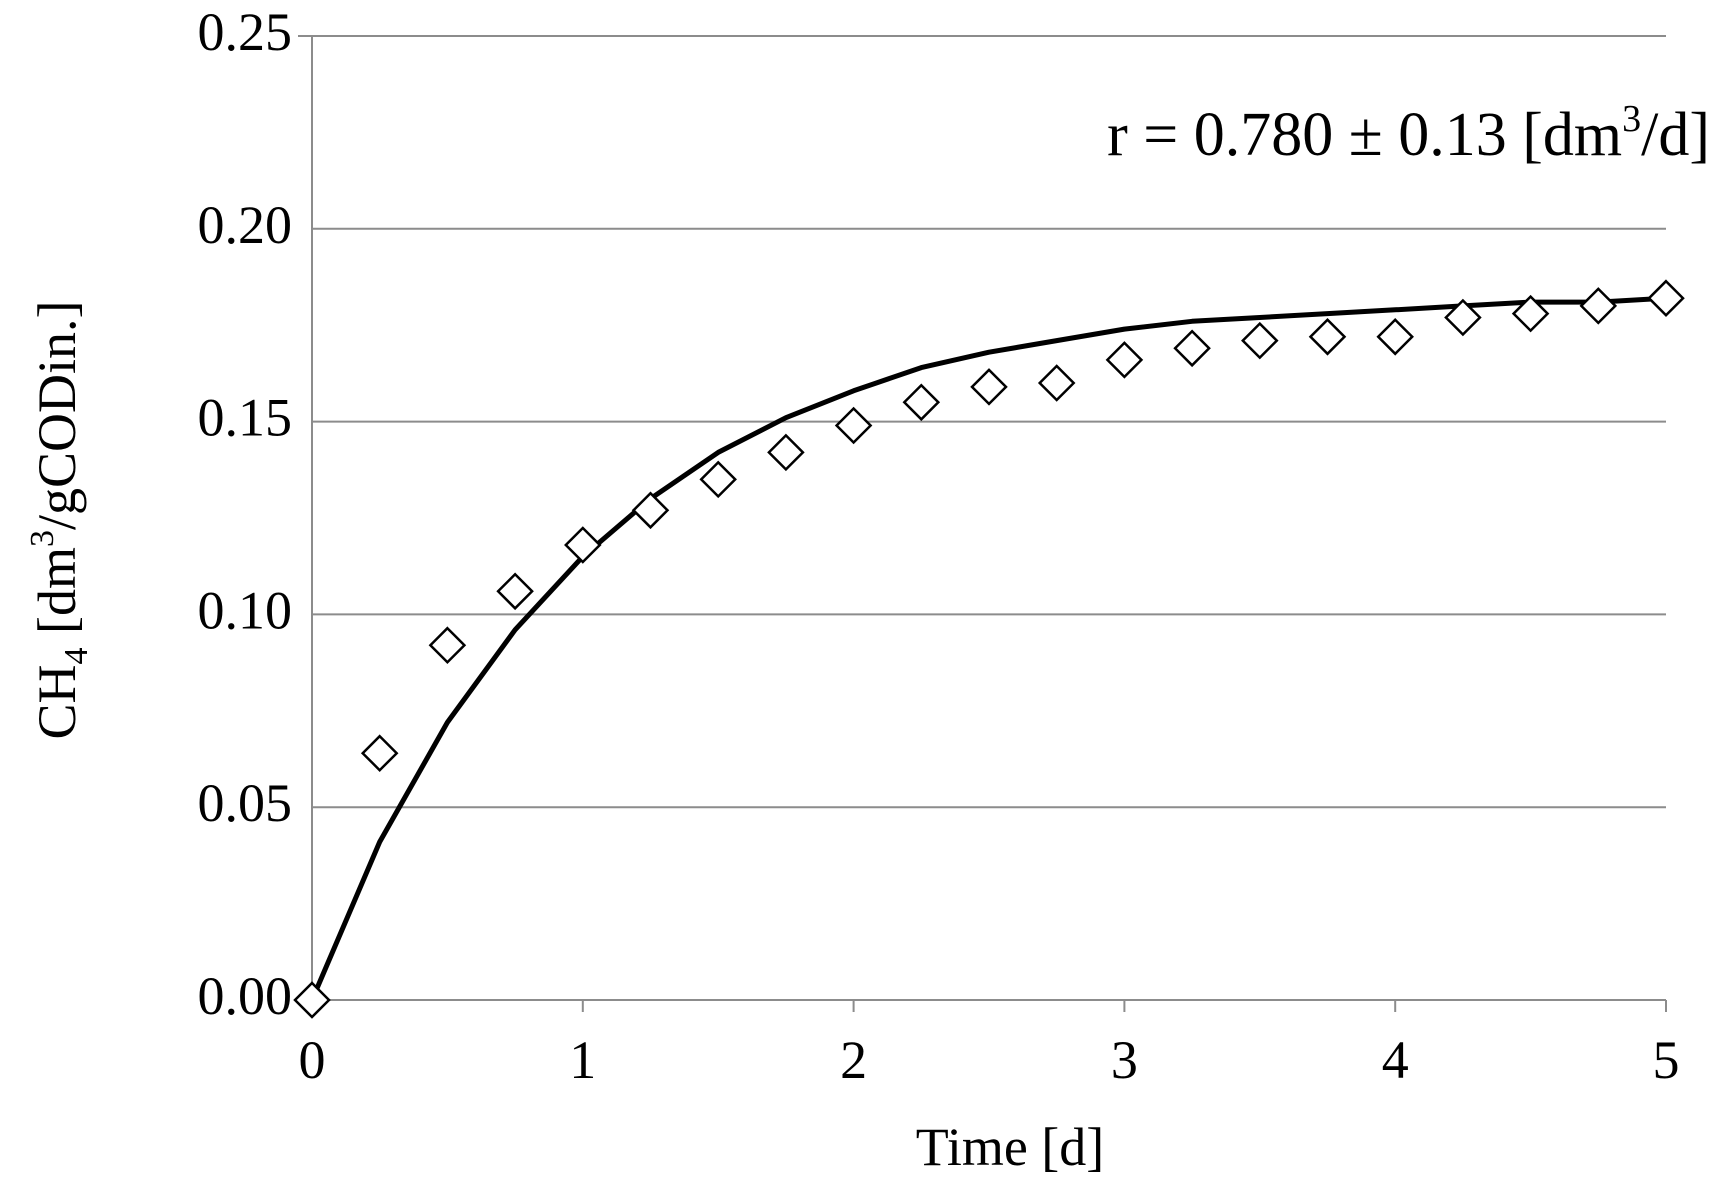  I want to click on y-axis-title: CH4 [dm3/gCODin.], so click(59, 519).